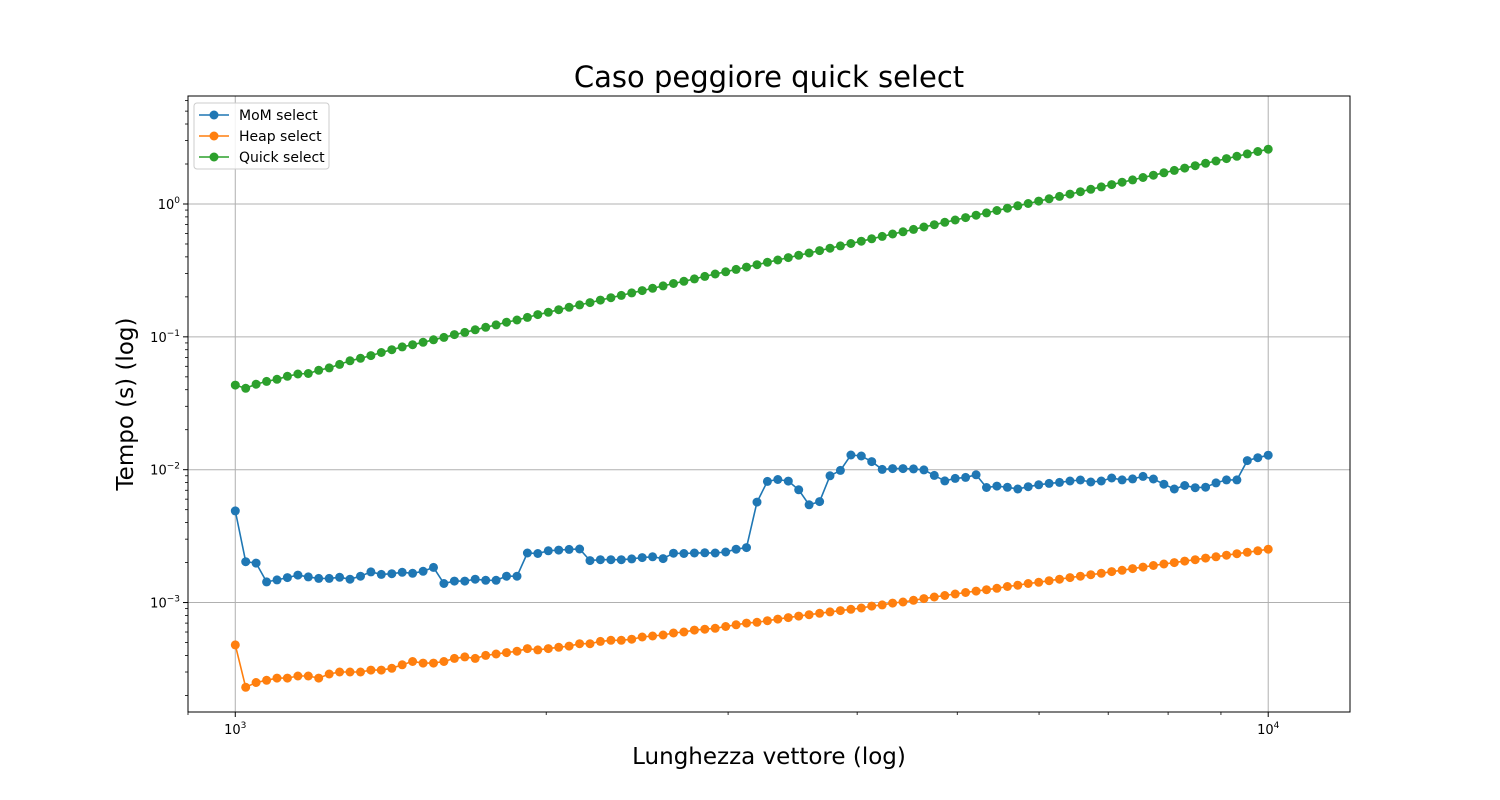 The height and width of the screenshot is (800, 1500). I want to click on y-tick-label: 10−2, so click(165, 470).